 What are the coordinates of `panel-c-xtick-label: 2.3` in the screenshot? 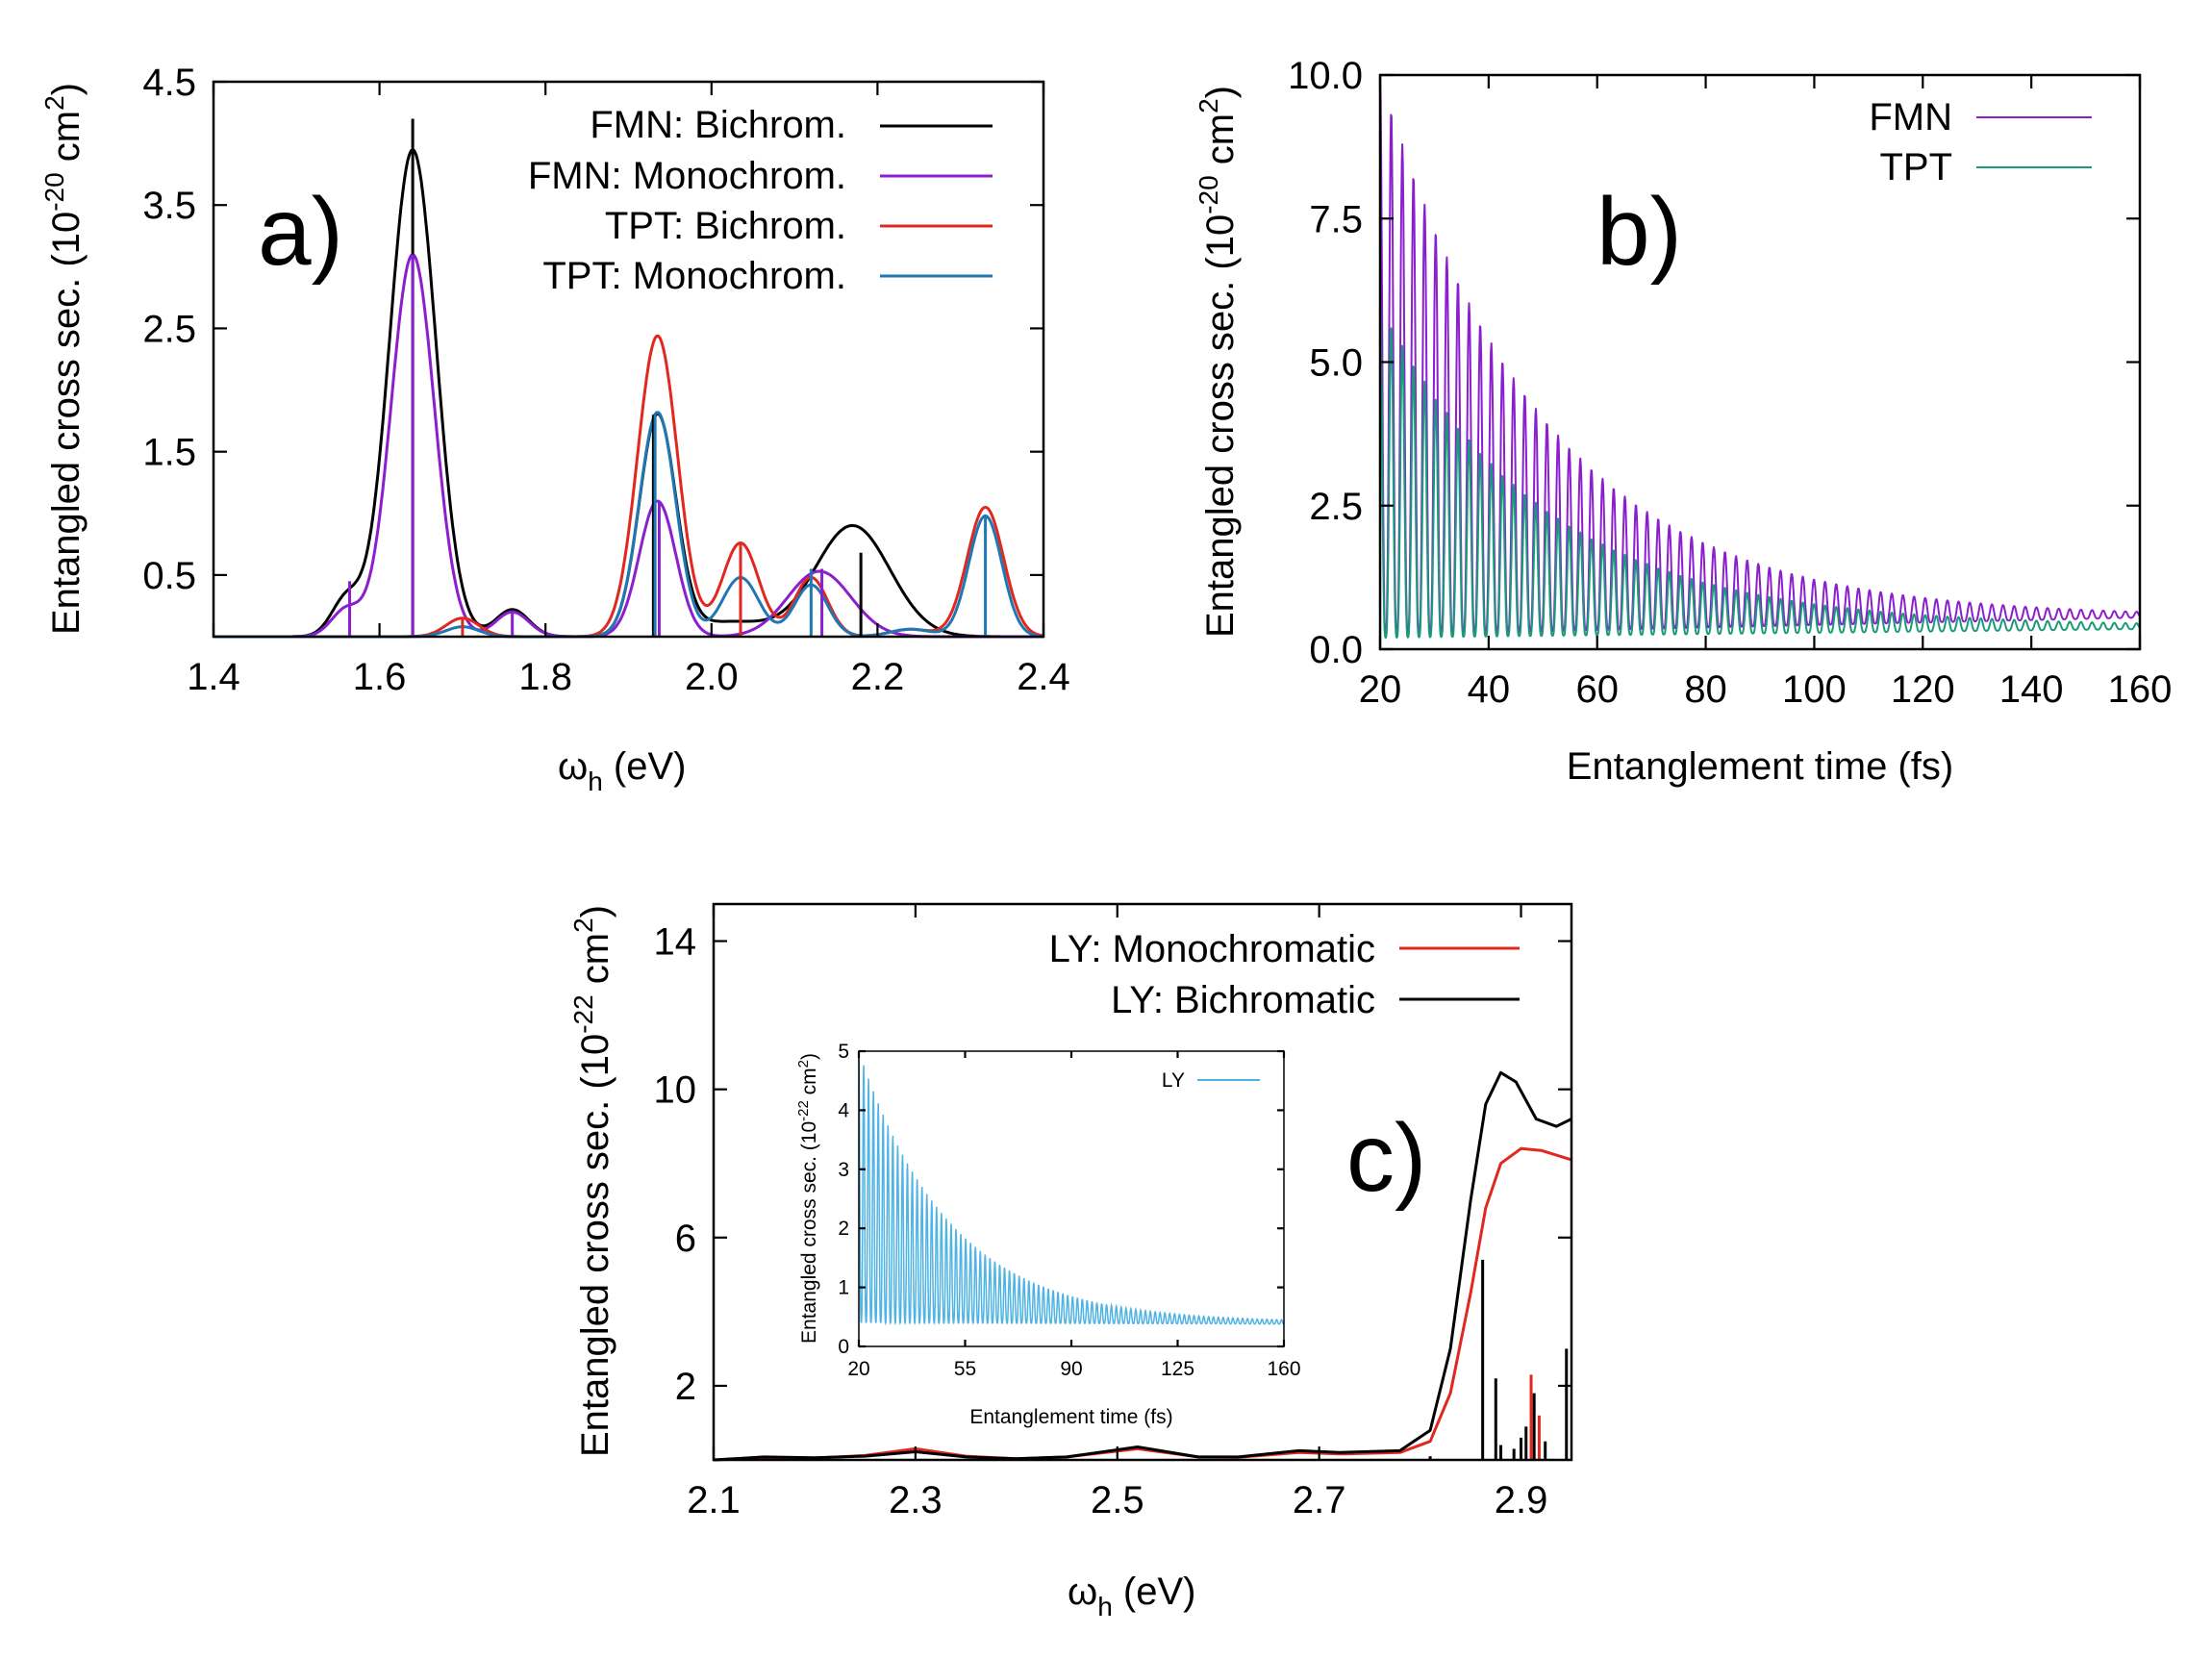 It's located at (916, 1500).